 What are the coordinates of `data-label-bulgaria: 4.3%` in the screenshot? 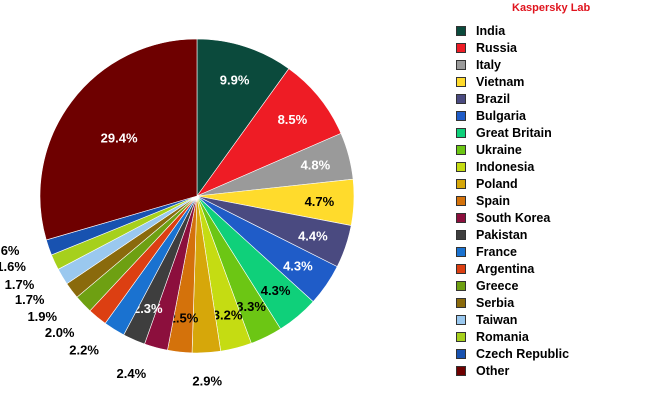 It's located at (298, 265).